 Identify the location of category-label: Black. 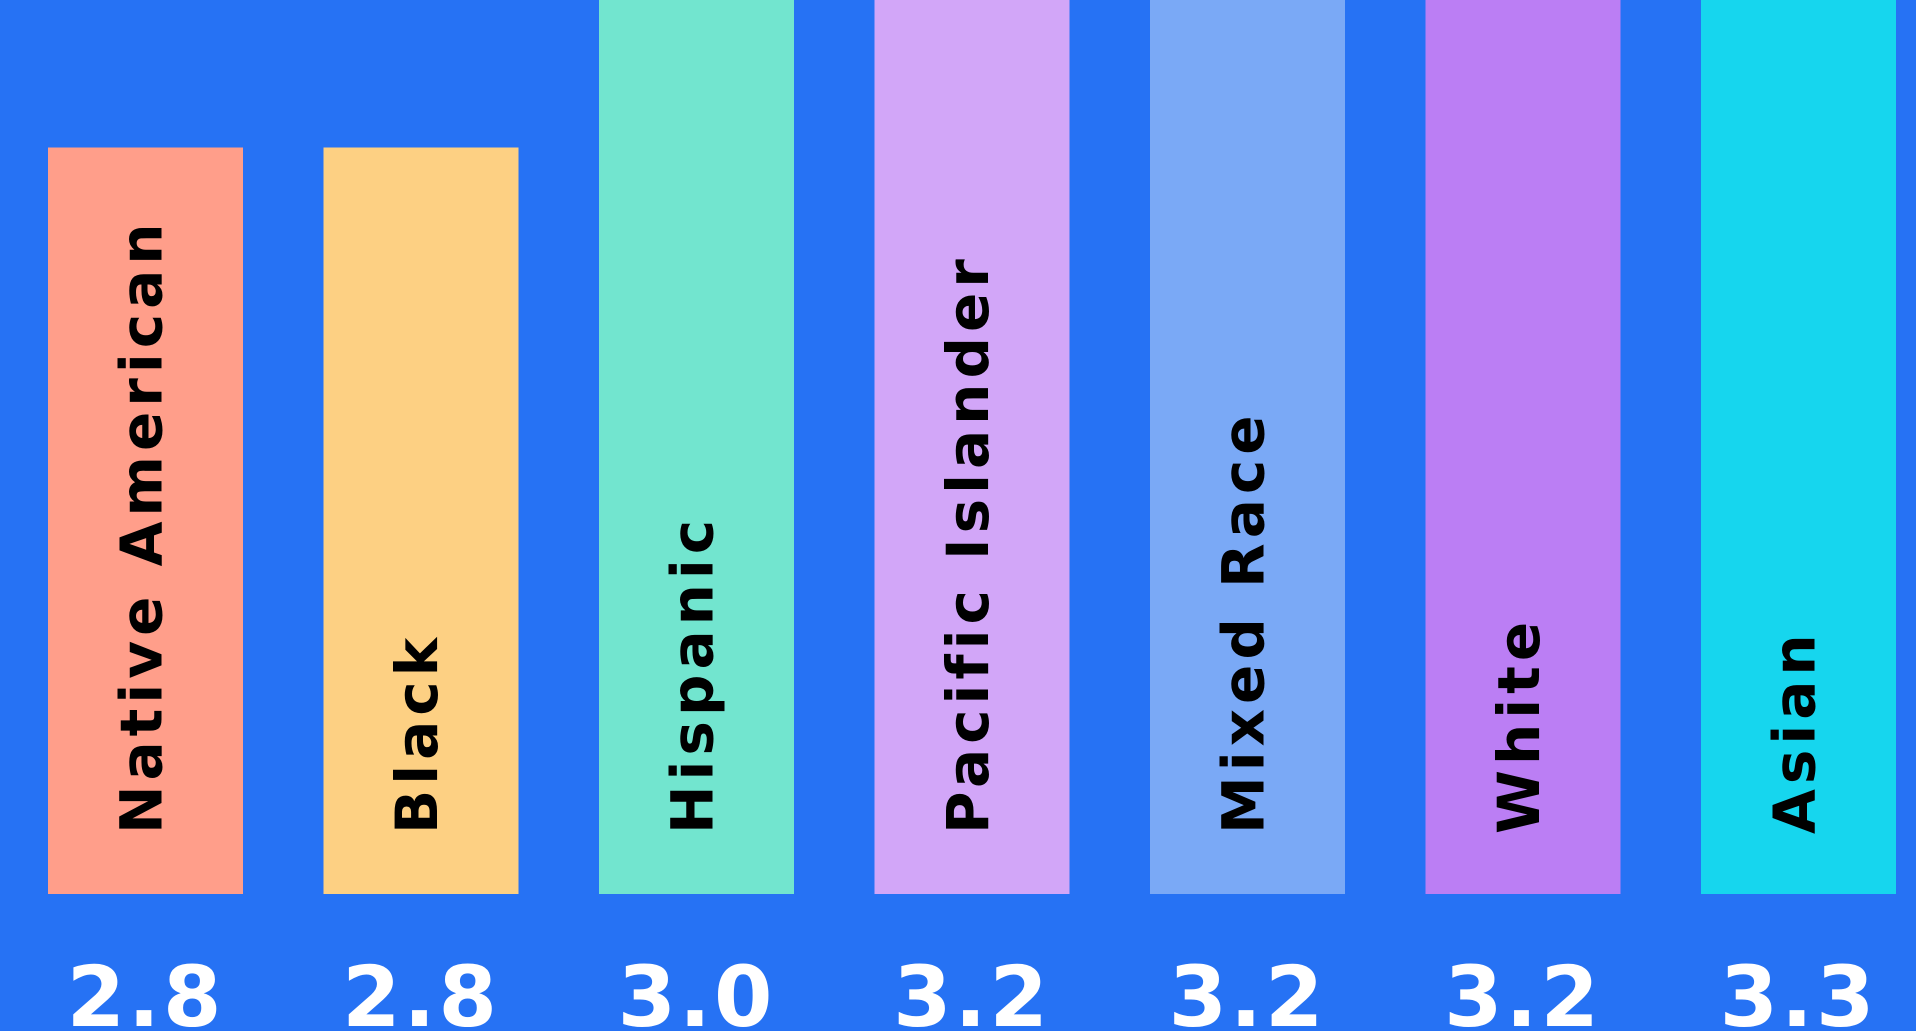
(417, 733).